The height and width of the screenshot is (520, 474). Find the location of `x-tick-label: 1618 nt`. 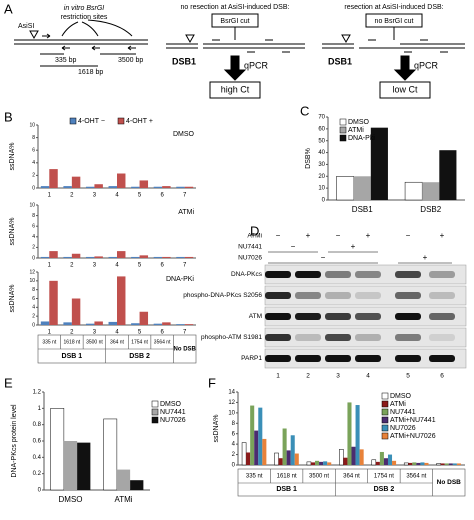

x-tick-label: 1618 nt is located at coordinates (287, 477).